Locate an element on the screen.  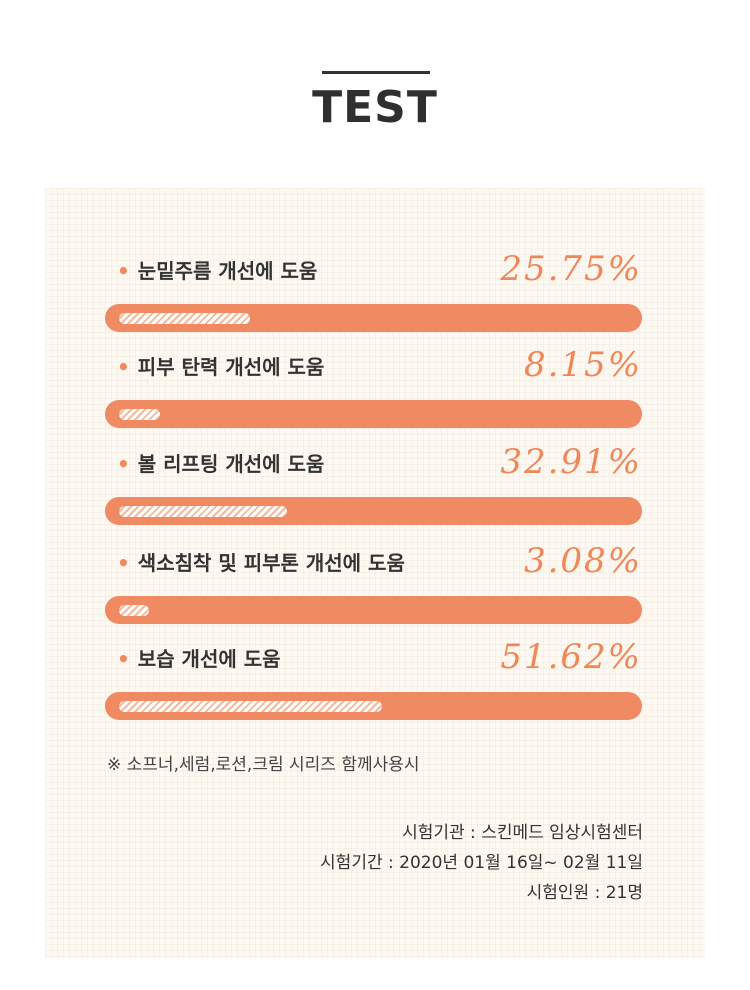
result-label-text: 눈밑주름 개선에 도움 is located at coordinates (227, 271).